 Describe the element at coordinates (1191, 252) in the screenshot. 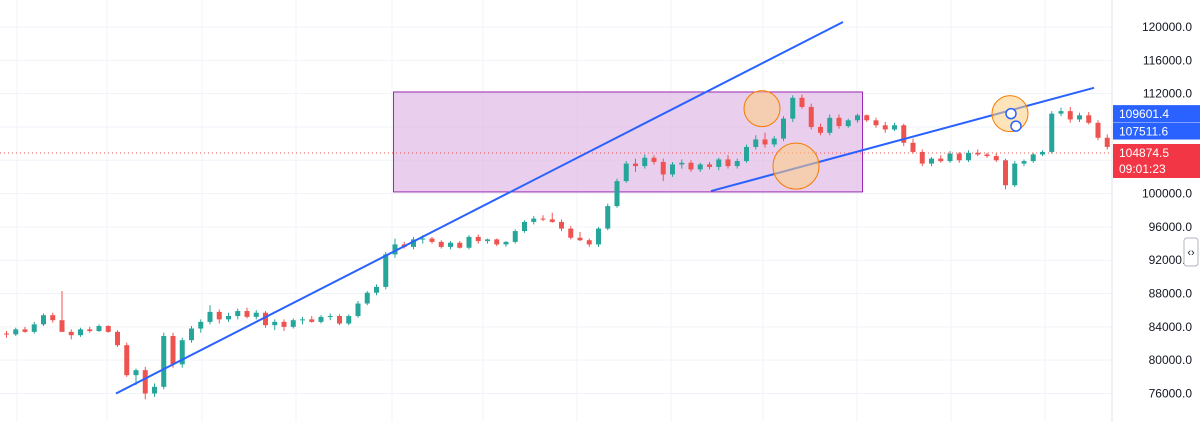

I see `scroll-axis-button: ‹›` at that location.